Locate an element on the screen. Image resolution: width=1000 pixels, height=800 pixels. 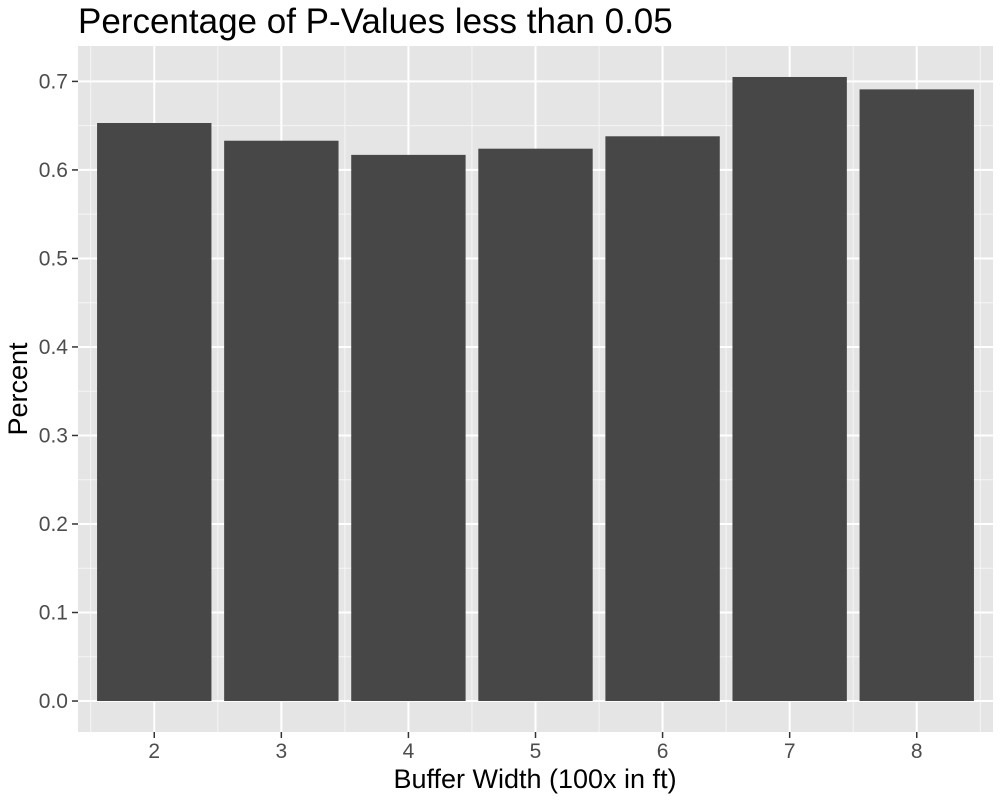
x-tick-label: 8 is located at coordinates (917, 751).